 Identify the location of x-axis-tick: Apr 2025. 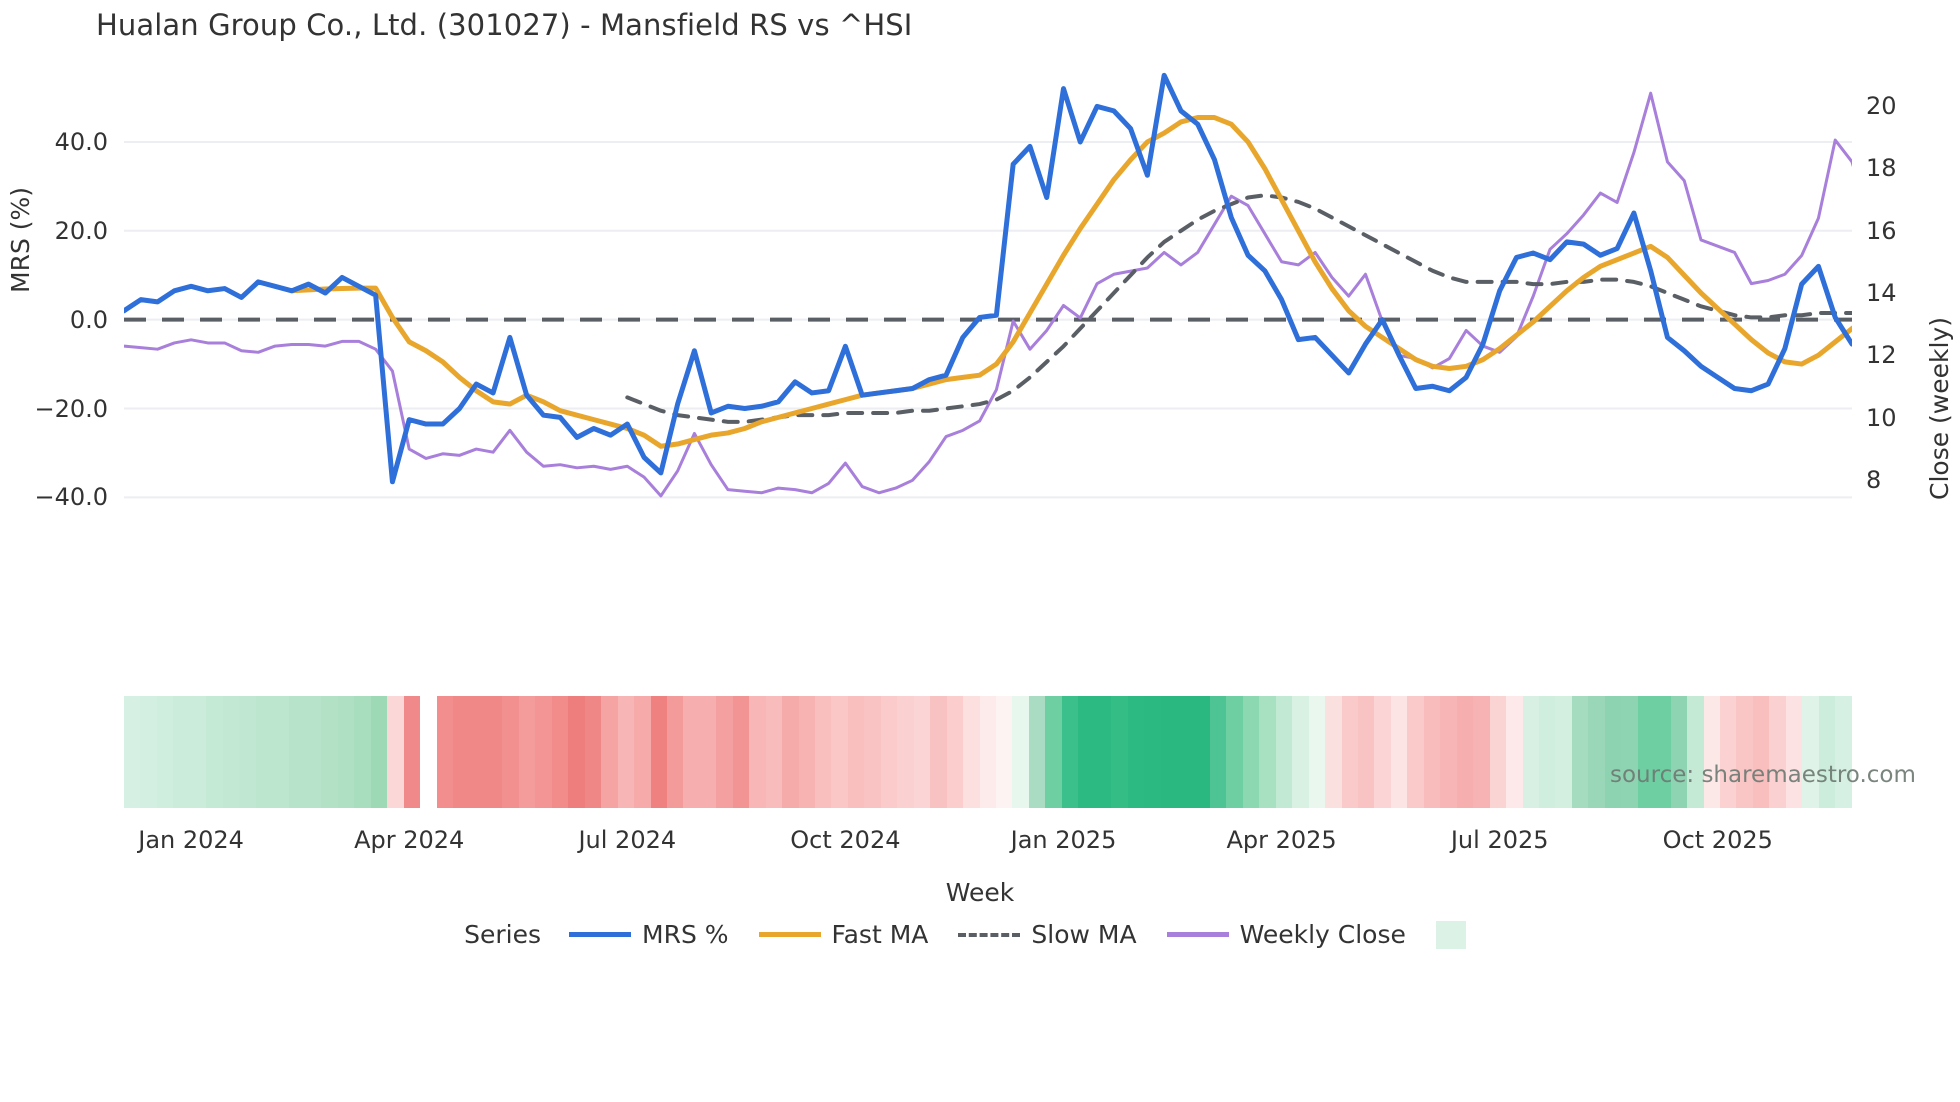
(1281, 840).